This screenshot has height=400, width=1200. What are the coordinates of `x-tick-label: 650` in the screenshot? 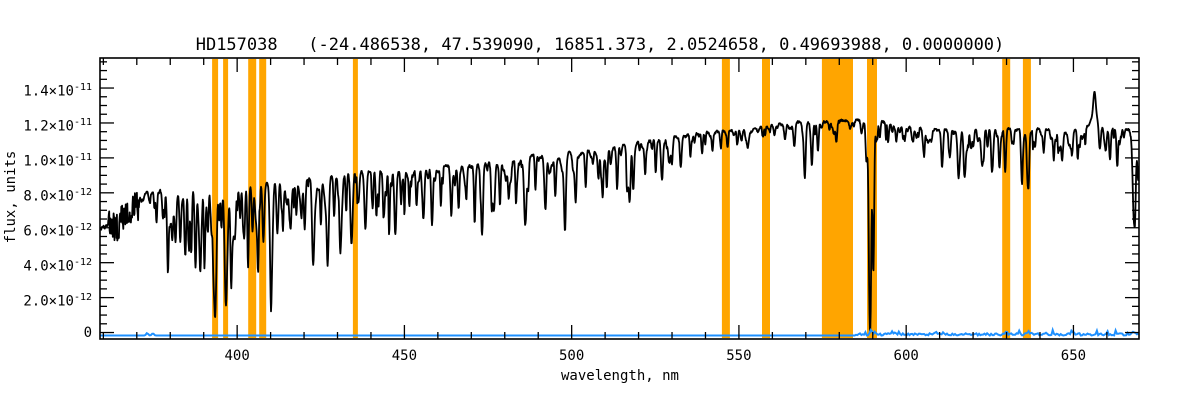 It's located at (1073, 356).